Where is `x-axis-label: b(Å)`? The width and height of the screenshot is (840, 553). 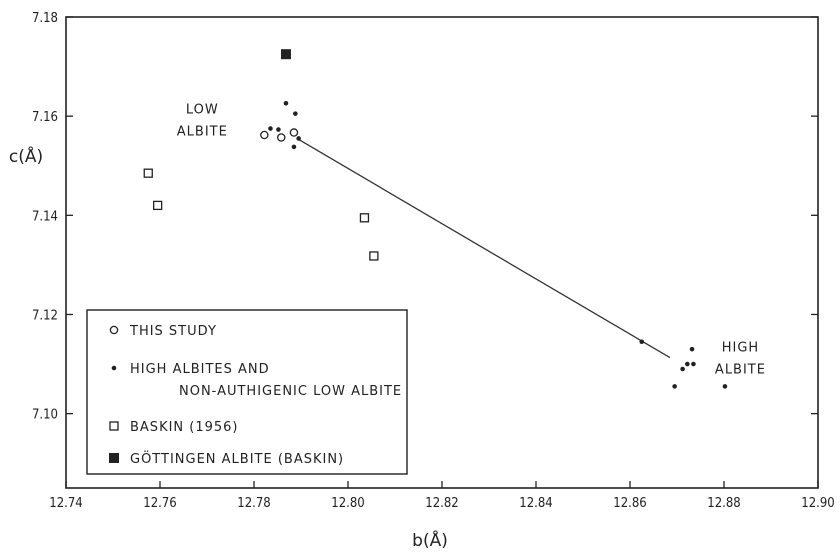 x-axis-label: b(Å) is located at coordinates (430, 540).